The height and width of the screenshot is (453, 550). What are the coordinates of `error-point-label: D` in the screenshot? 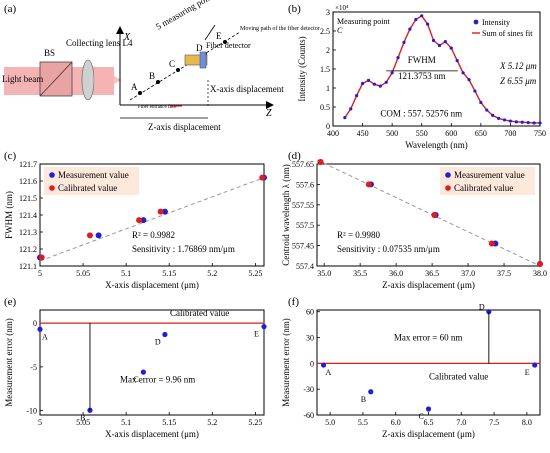 It's located at (482, 307).